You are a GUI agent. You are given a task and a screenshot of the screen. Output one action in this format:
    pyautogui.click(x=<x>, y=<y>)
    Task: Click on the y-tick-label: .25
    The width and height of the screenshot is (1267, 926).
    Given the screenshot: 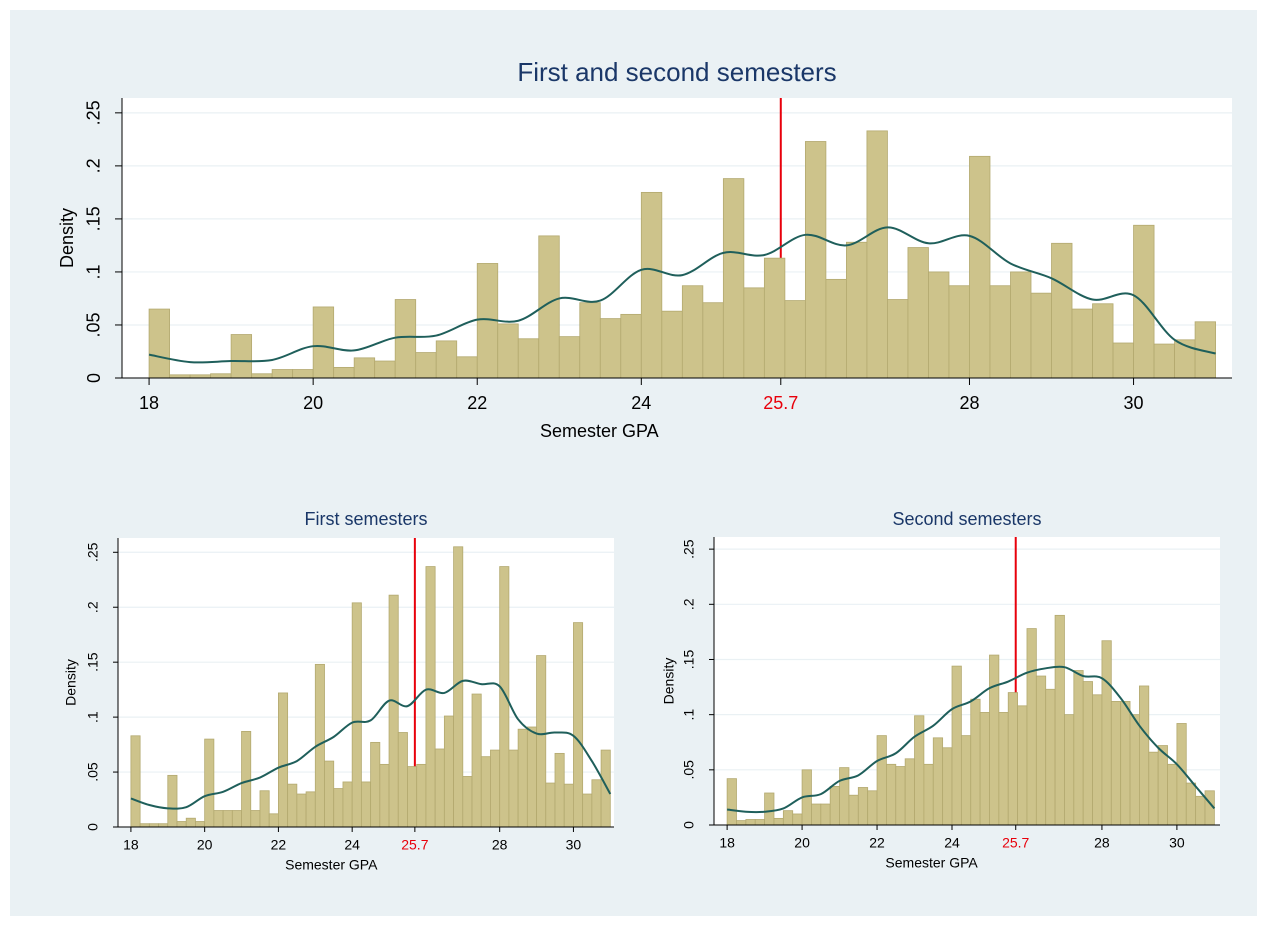 What is the action you would take?
    pyautogui.click(x=93, y=552)
    